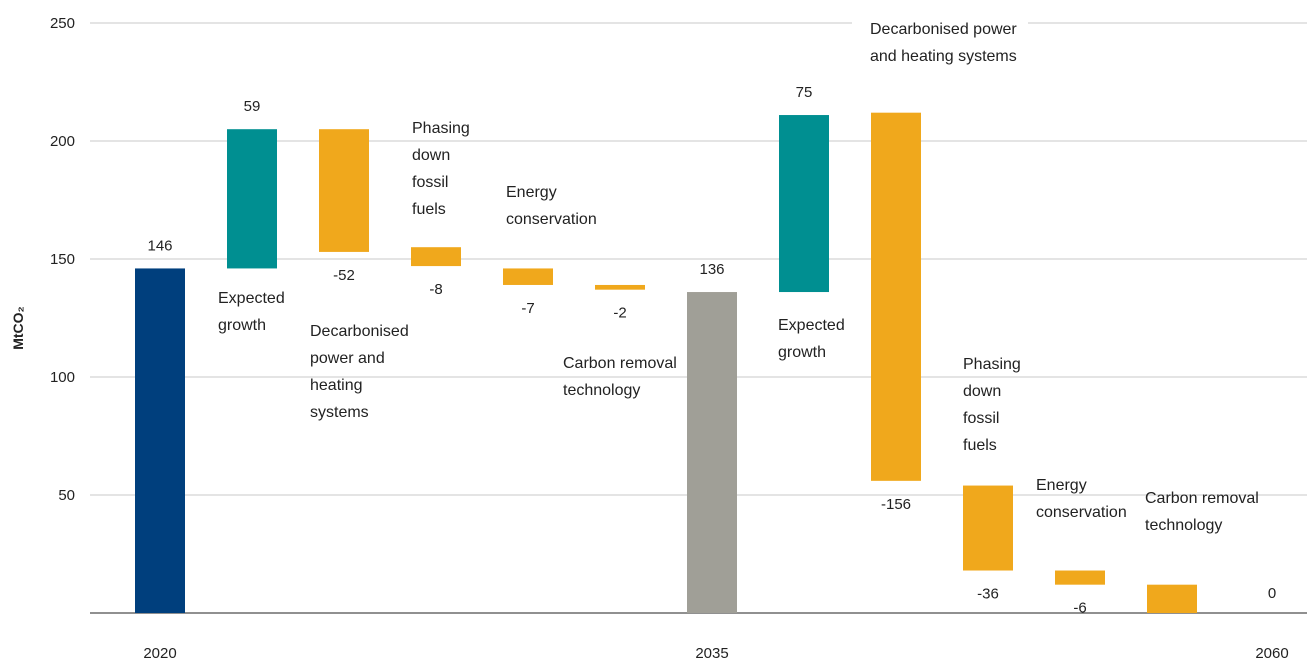  What do you see at coordinates (18, 328) in the screenshot?
I see `y-axis-title: MtCO₂` at bounding box center [18, 328].